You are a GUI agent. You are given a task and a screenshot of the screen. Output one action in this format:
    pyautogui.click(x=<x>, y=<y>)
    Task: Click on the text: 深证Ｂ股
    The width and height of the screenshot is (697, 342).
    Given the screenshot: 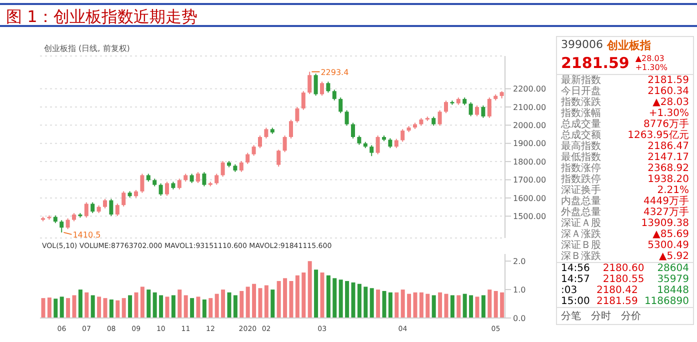 What is the action you would take?
    pyautogui.click(x=581, y=245)
    